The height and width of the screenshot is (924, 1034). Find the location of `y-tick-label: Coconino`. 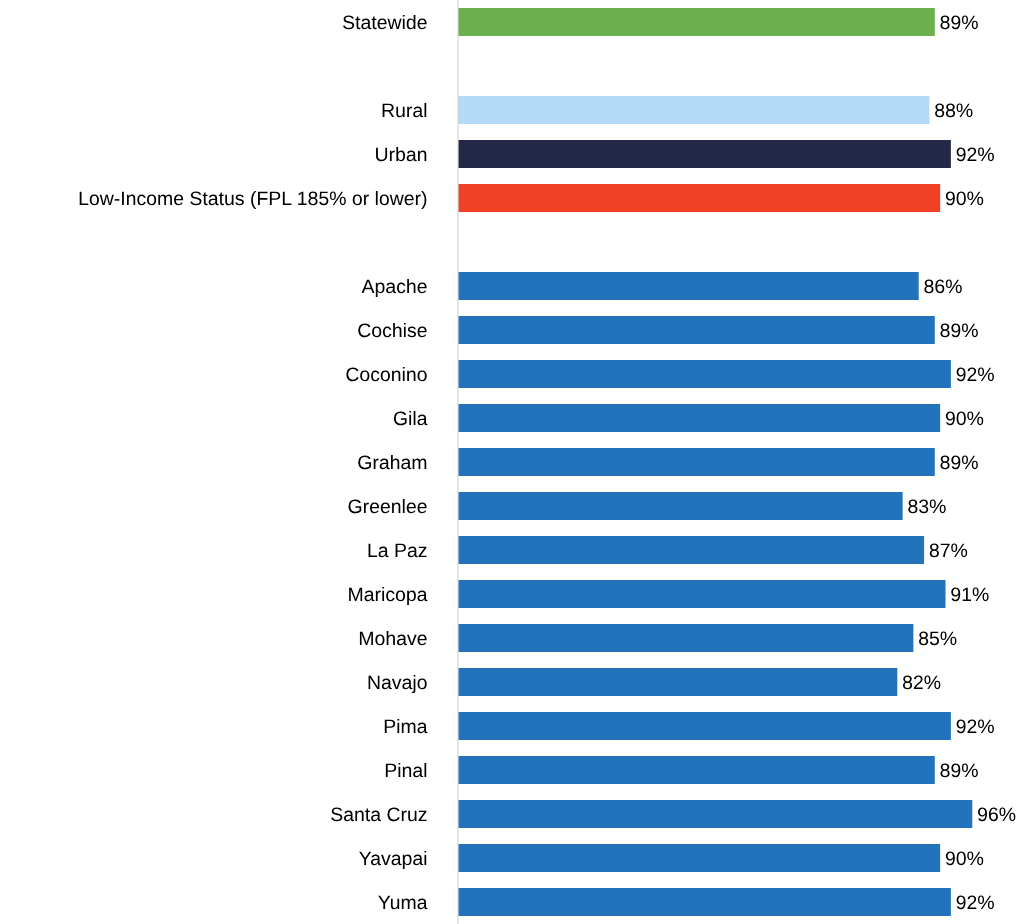

y-tick-label: Coconino is located at coordinates (386, 374).